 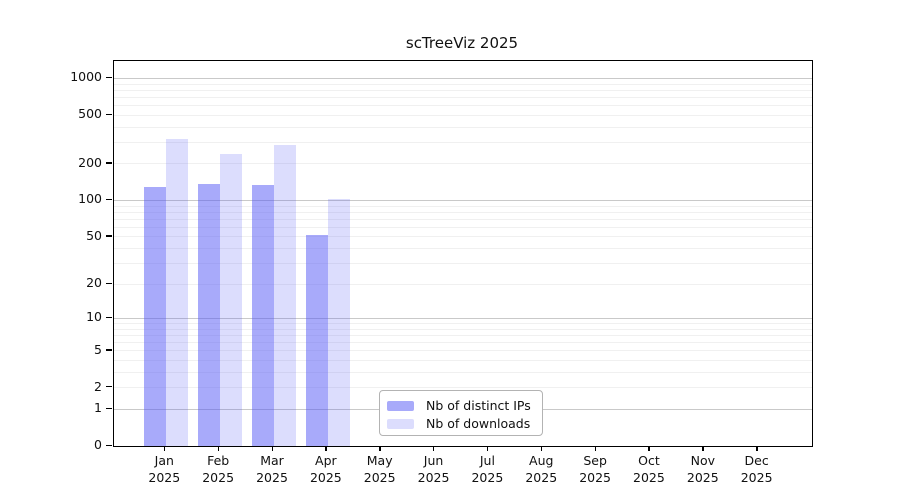 What do you see at coordinates (209, 315) in the screenshot?
I see `bar-nb-of-distinct-ips-feb` at bounding box center [209, 315].